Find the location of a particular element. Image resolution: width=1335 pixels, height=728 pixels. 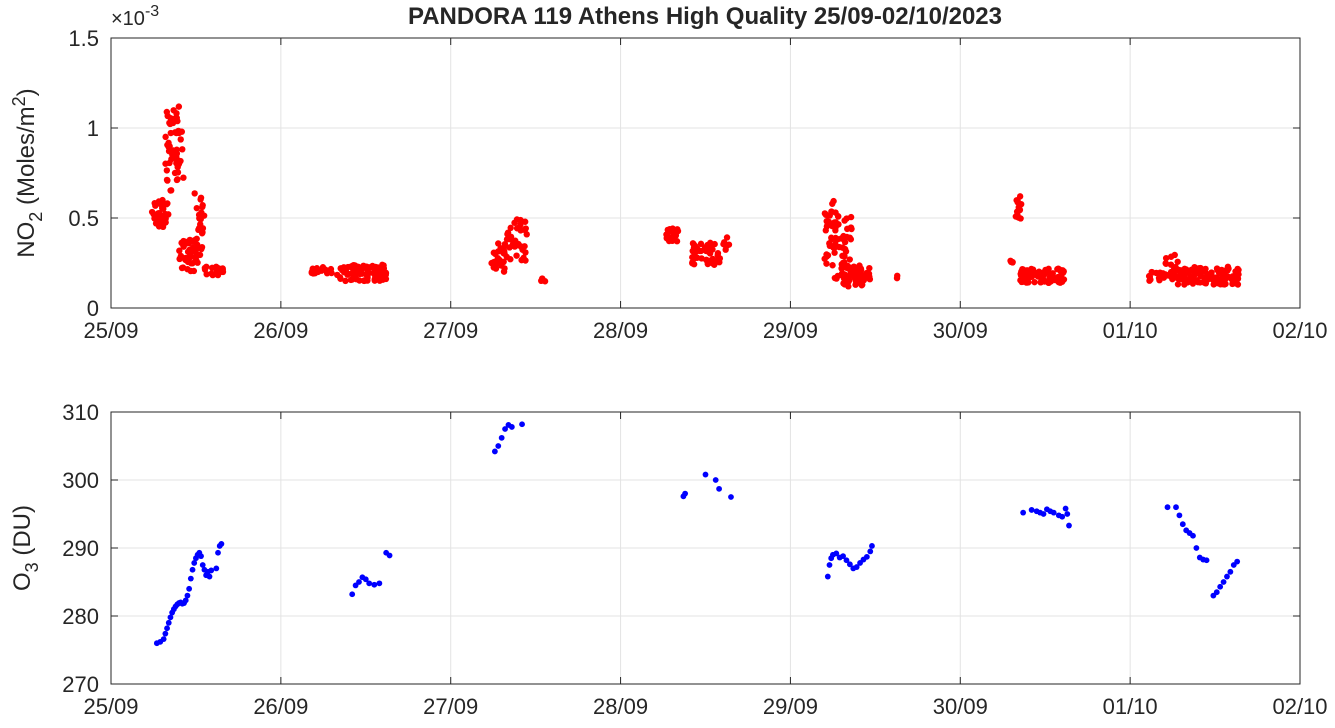

y-exponent-label: ×10⁻³ is located at coordinates (135, 16).